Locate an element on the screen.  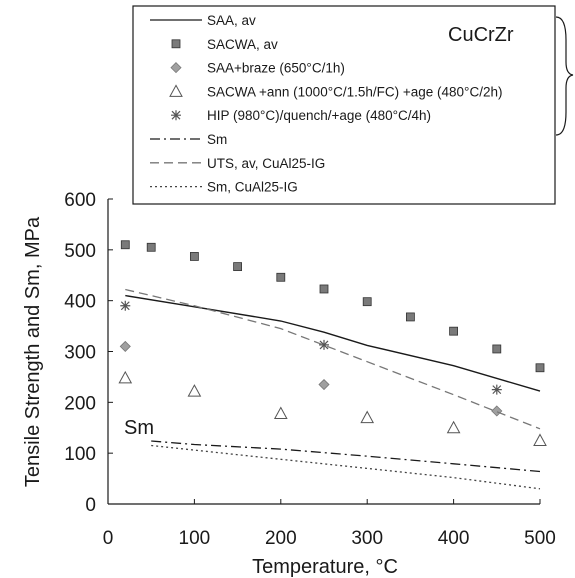
legend-entry: HIP (980°C)/quench/+age (480°C/4h) is located at coordinates (301, 115).